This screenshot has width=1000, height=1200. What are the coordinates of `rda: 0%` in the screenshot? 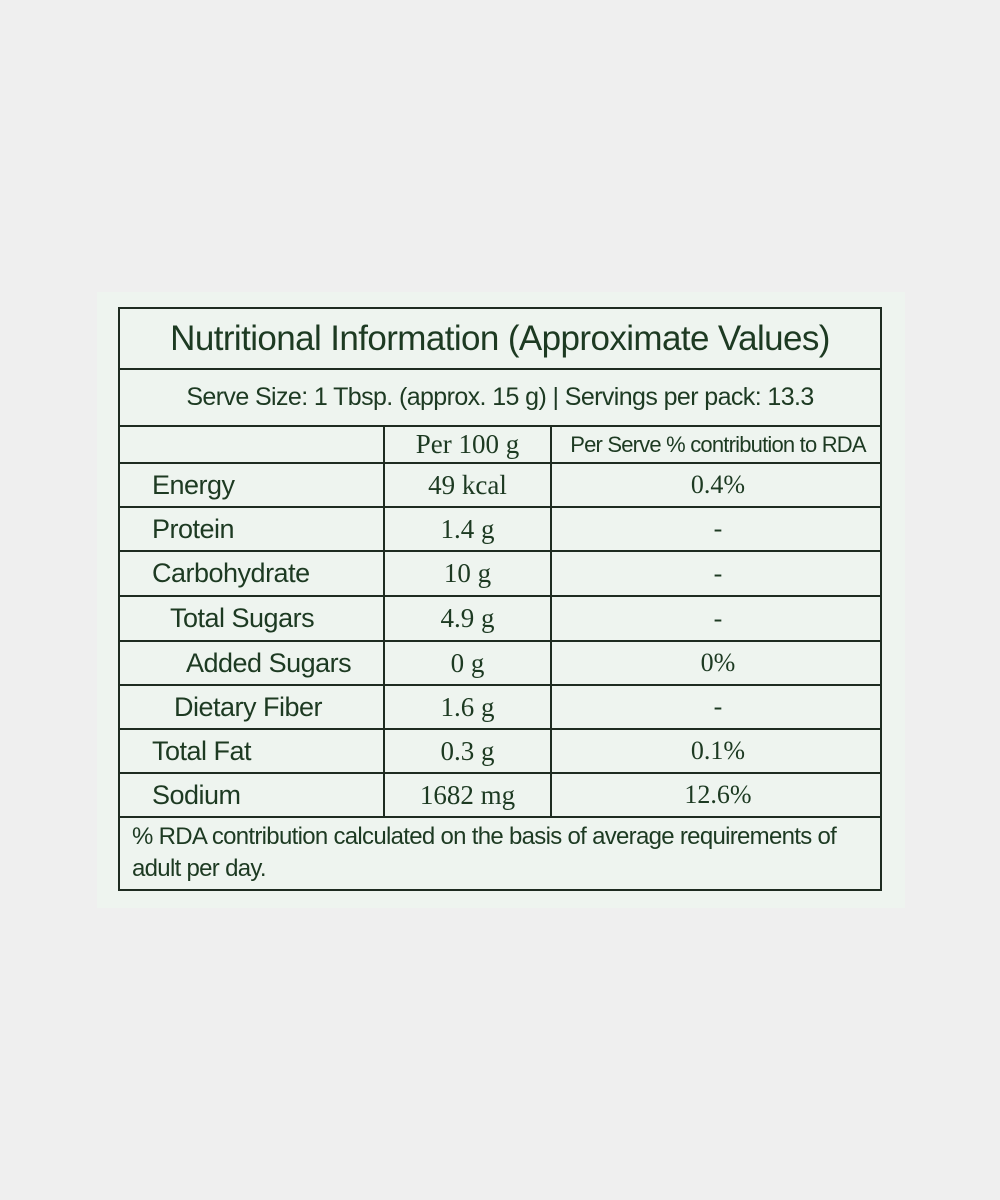 It's located at (718, 662).